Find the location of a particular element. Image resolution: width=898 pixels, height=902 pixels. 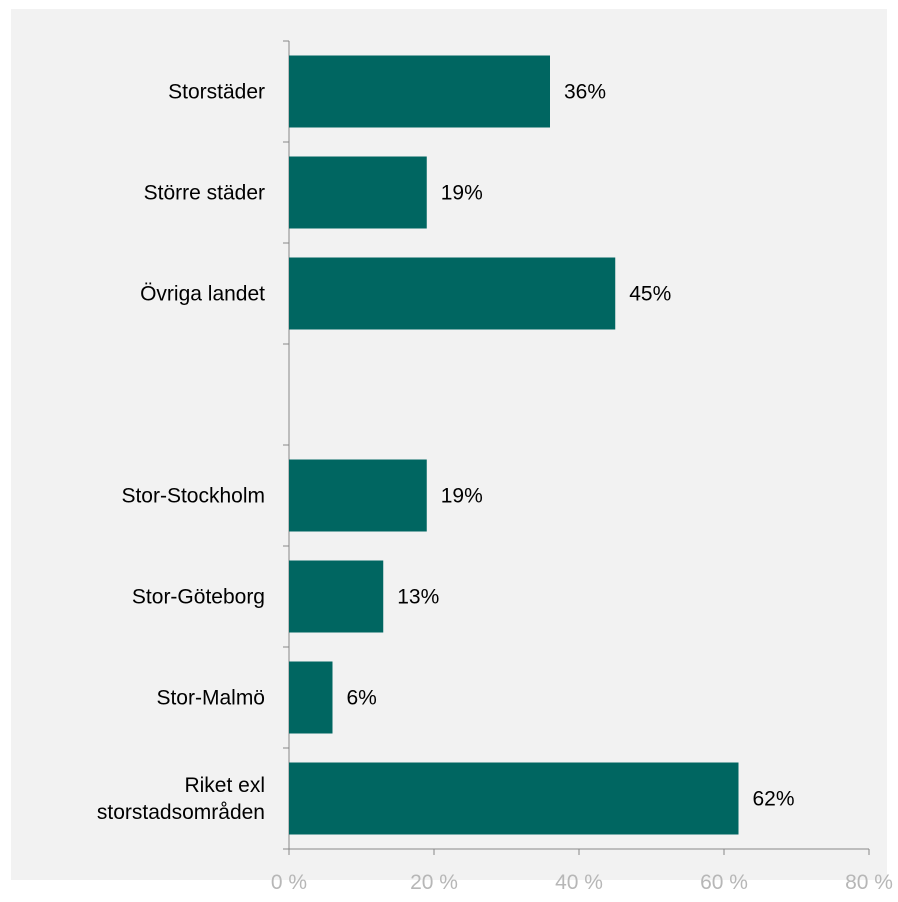

data-label: 6% is located at coordinates (362, 698).